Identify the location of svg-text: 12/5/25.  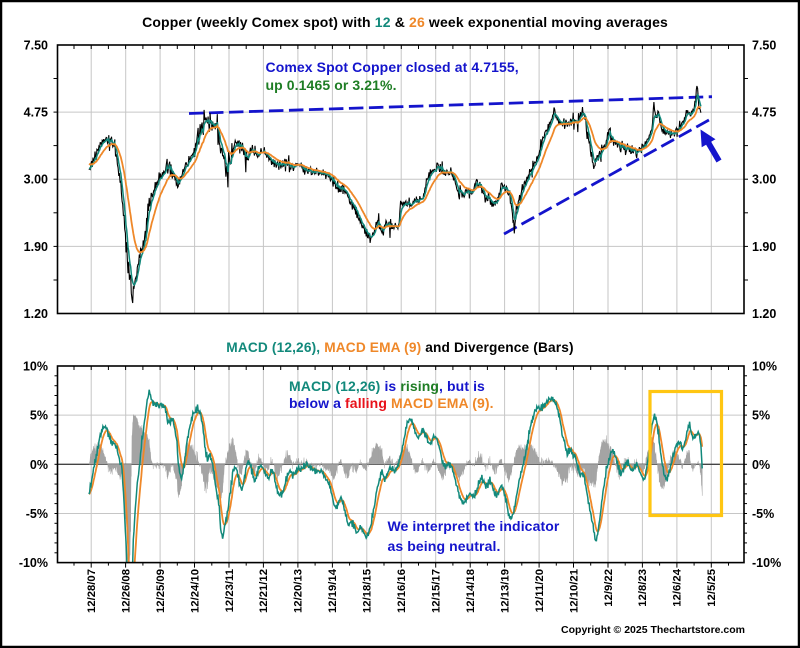
(712, 588).